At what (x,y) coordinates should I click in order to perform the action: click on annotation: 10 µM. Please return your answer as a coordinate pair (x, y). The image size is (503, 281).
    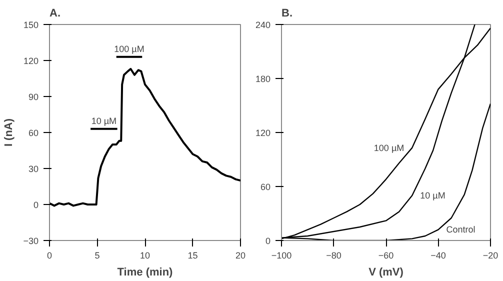
    Looking at the image, I should click on (104, 121).